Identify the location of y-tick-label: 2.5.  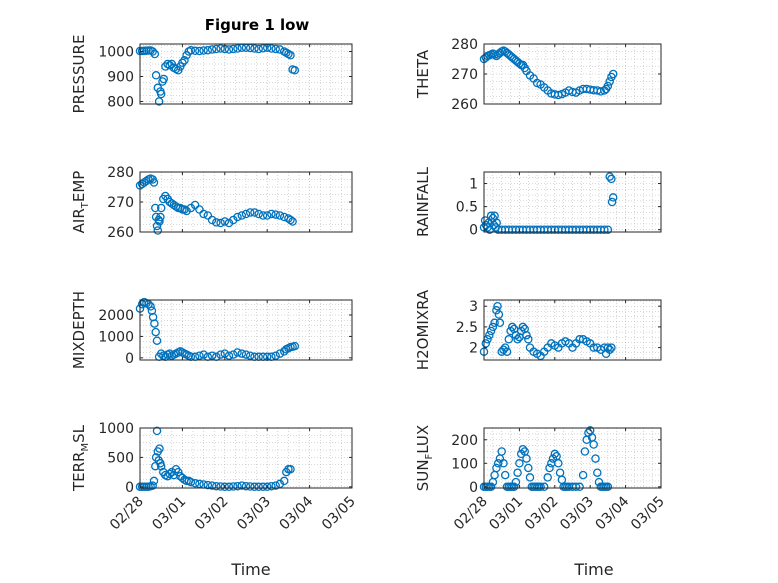
(467, 328).